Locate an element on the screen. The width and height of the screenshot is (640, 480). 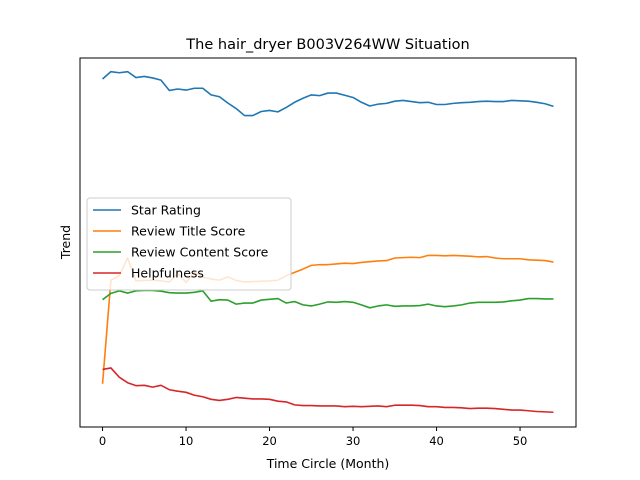
x-tick-label: 40 is located at coordinates (436, 441).